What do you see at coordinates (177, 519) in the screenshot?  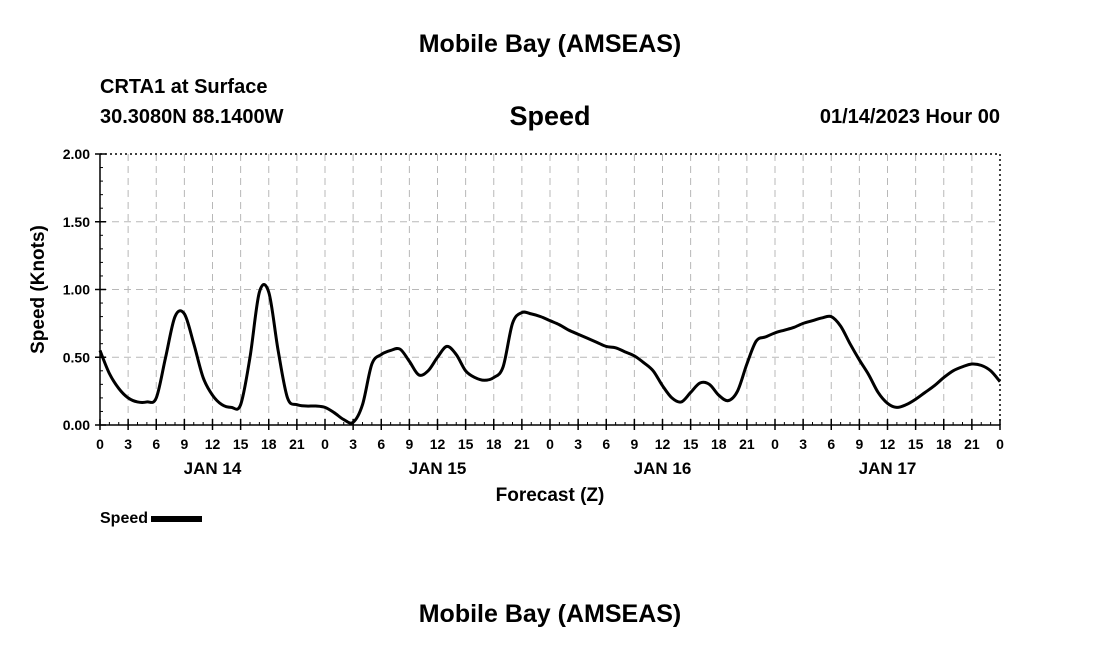 I see `legend-line-swatch` at bounding box center [177, 519].